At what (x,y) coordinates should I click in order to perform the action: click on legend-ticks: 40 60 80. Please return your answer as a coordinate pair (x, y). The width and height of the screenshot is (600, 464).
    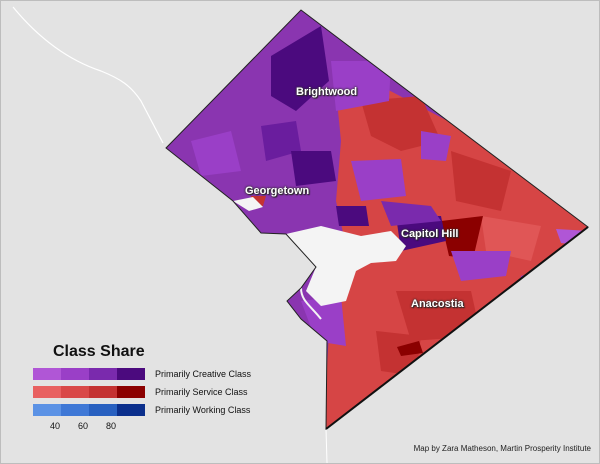
    Looking at the image, I should click on (142, 427).